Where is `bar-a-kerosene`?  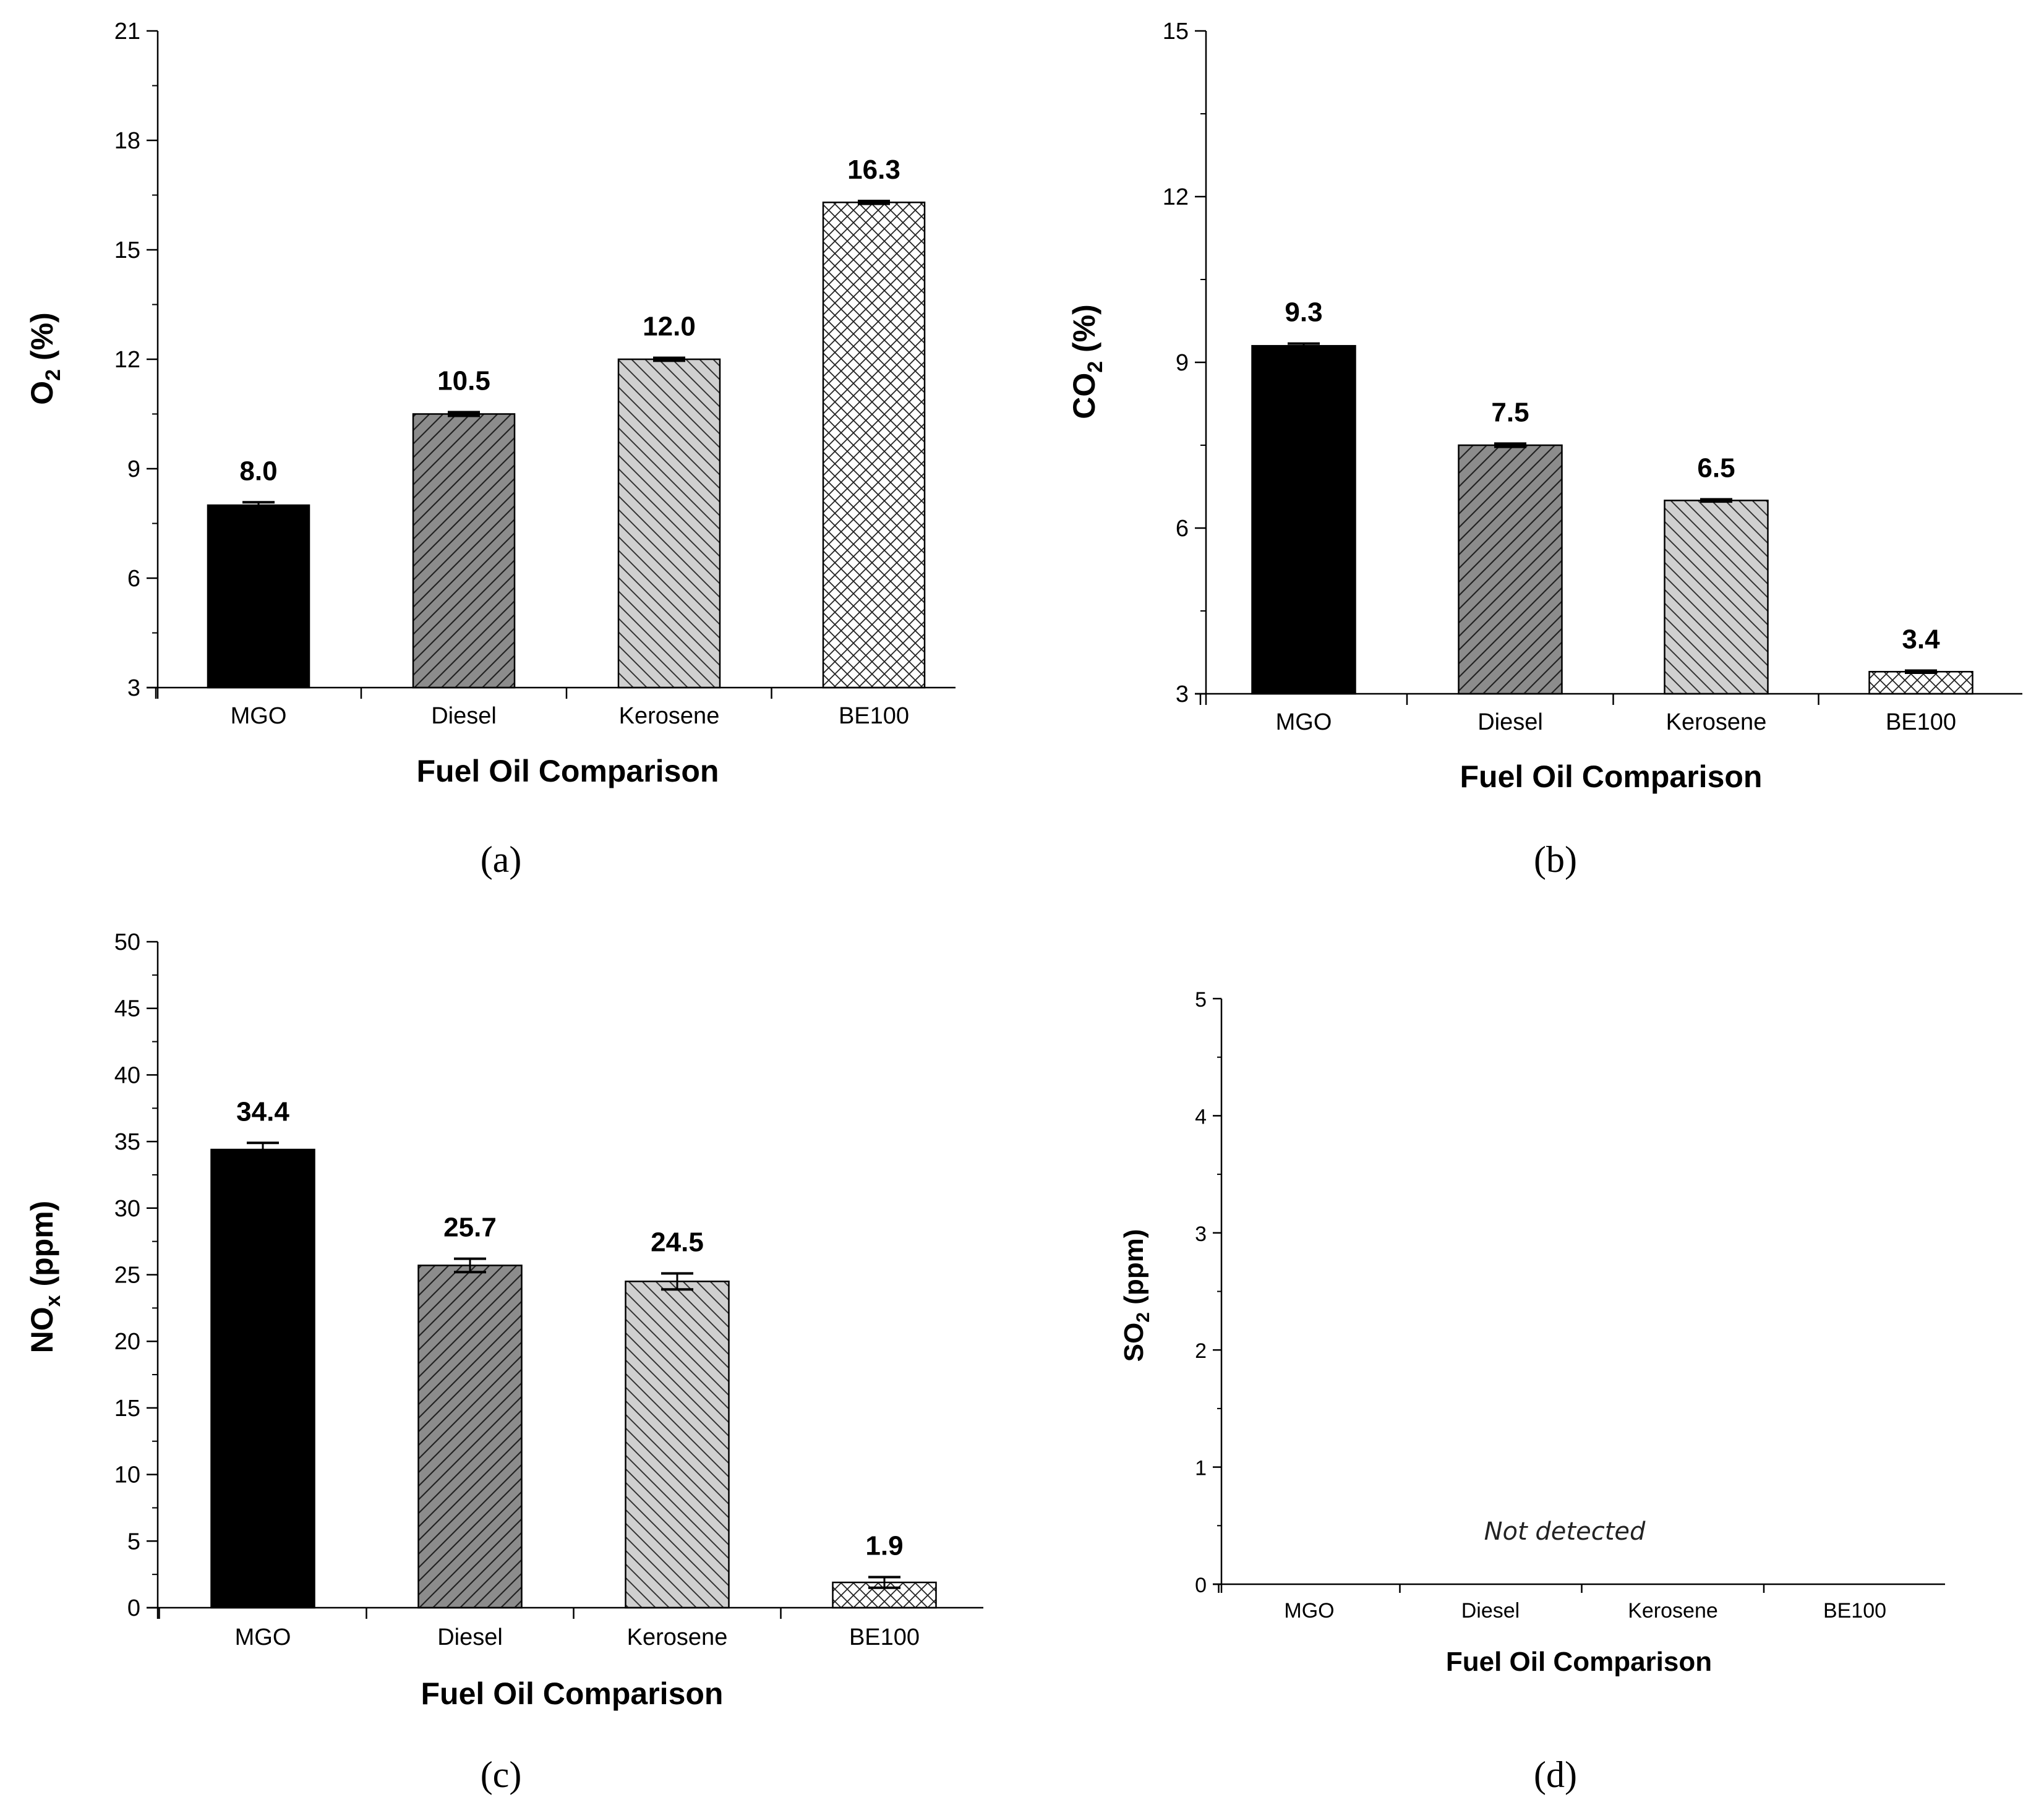
bar-a-kerosene is located at coordinates (669, 523).